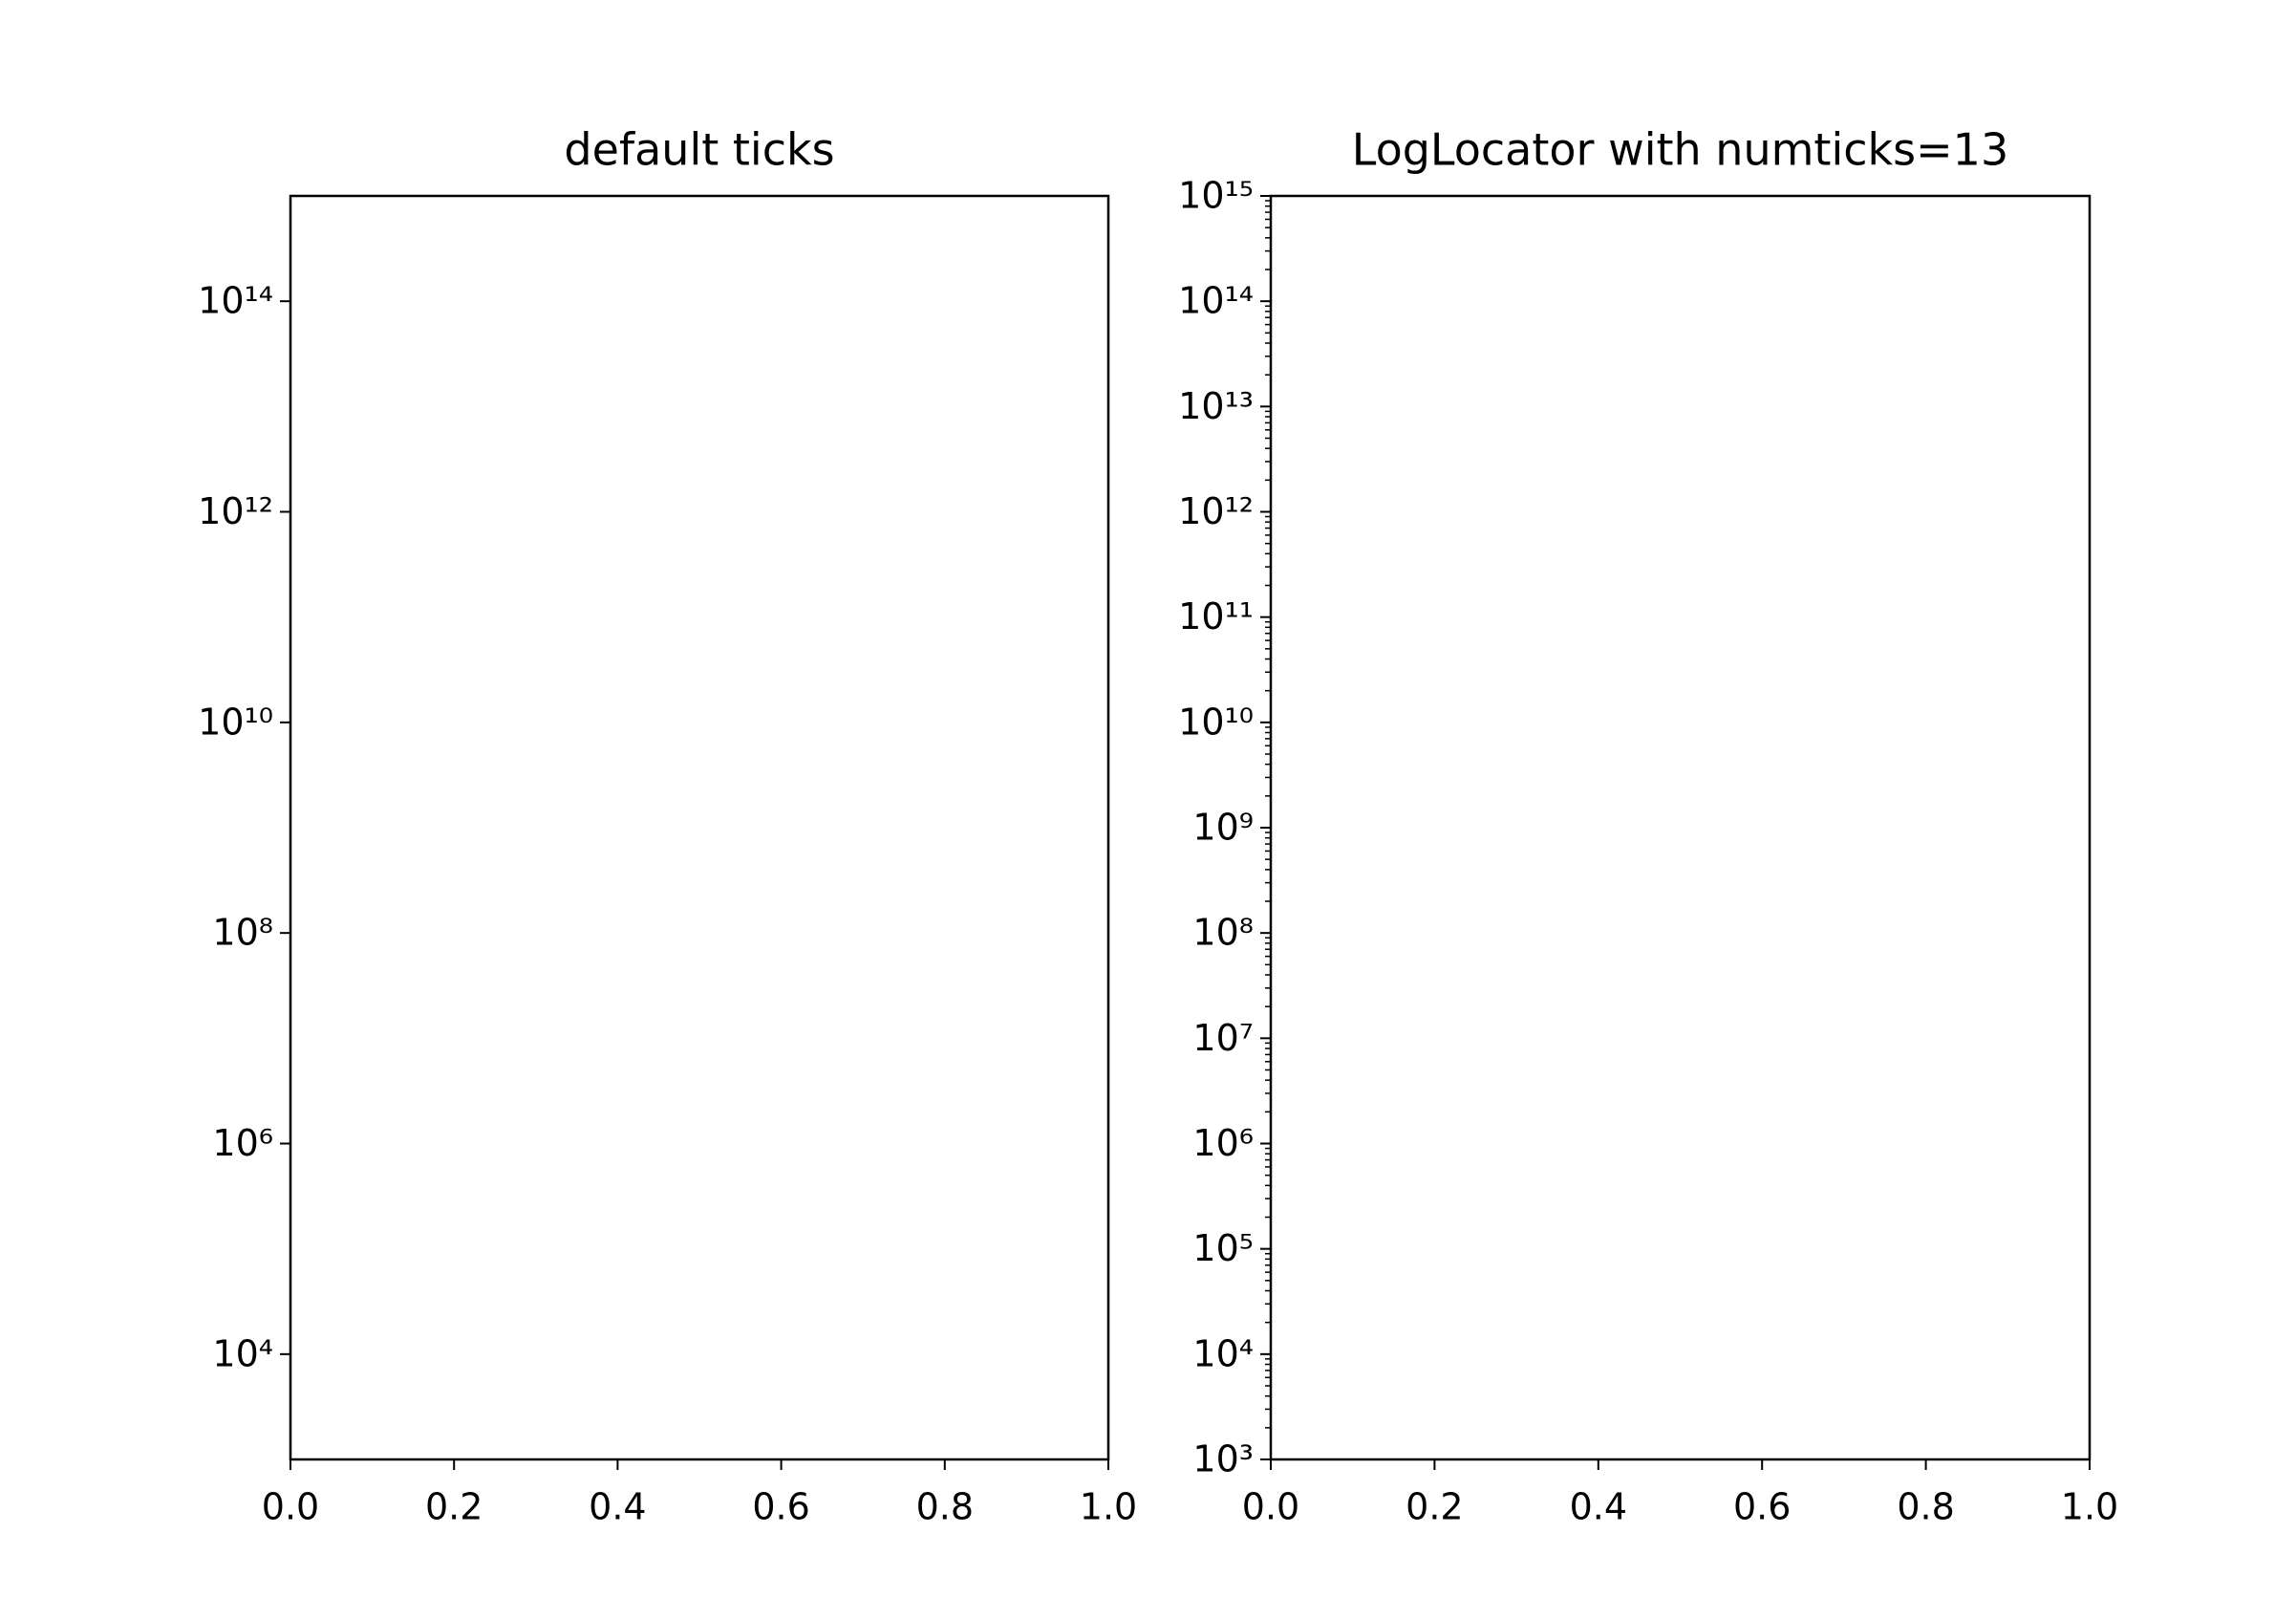  What do you see at coordinates (1223, 828) in the screenshot?
I see `y-tick-label: 10⁹` at bounding box center [1223, 828].